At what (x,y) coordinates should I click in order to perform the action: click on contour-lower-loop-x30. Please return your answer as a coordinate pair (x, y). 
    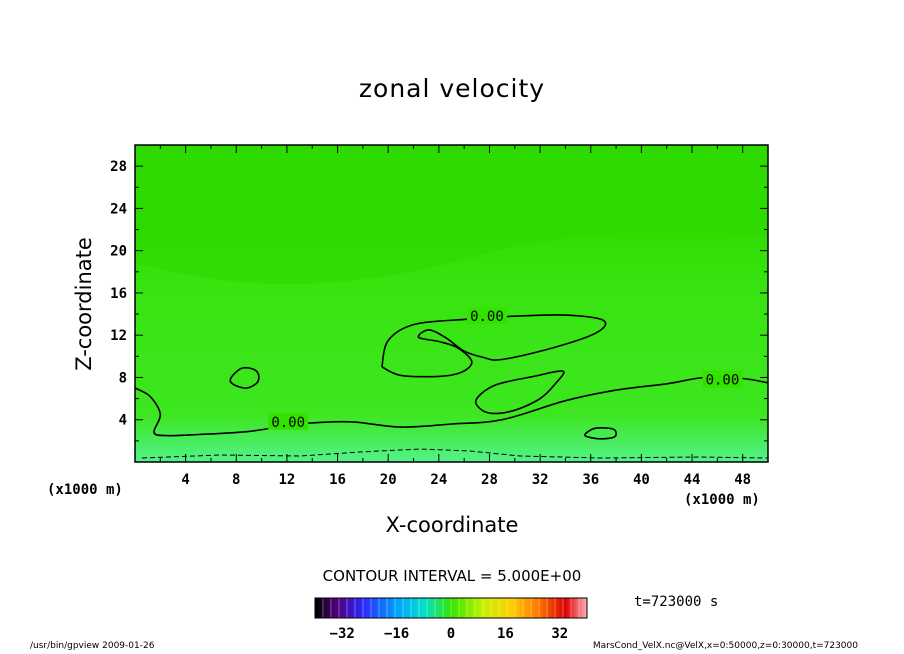
    Looking at the image, I should click on (519, 392).